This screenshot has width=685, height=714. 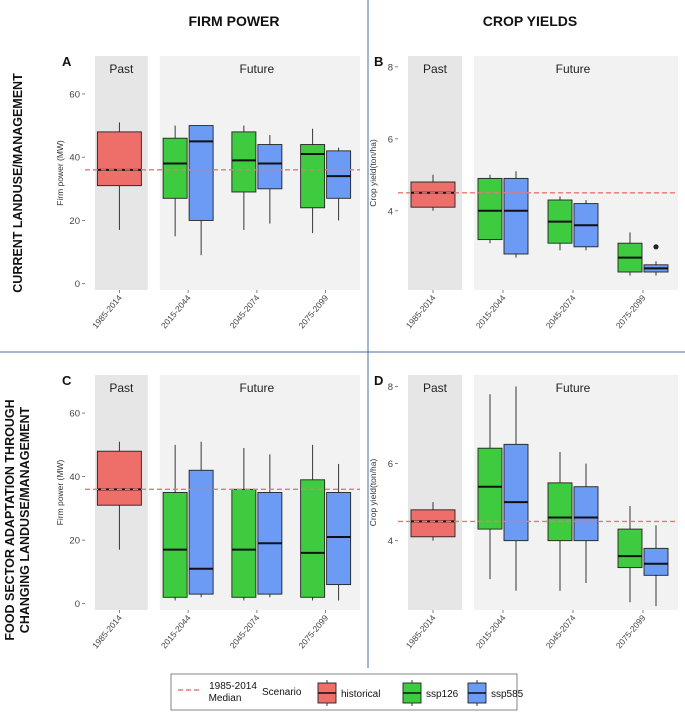 I want to click on past-band, so click(x=435, y=173).